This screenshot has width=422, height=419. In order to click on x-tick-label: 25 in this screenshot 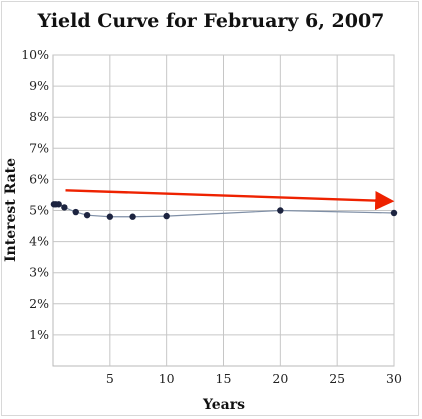, I will do `click(337, 378)`.